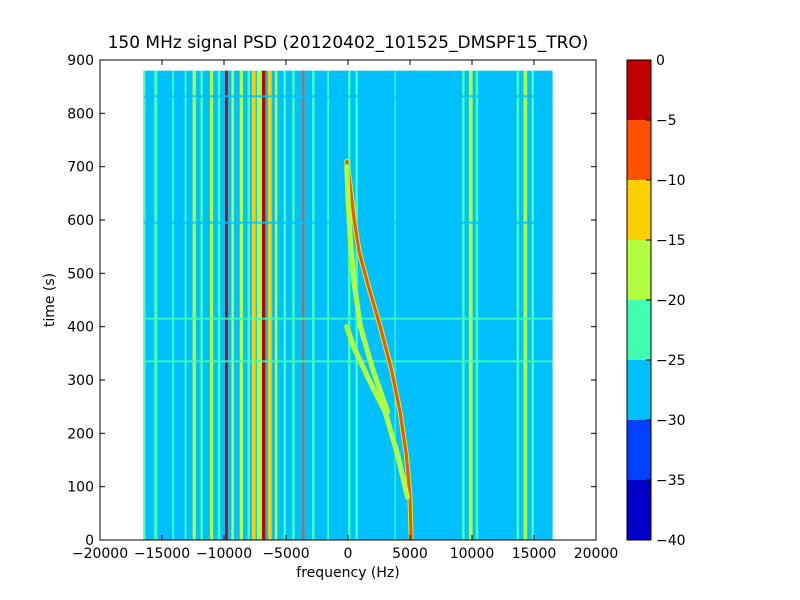  Describe the element at coordinates (100, 554) in the screenshot. I see `x-tick-label: −20000` at that location.